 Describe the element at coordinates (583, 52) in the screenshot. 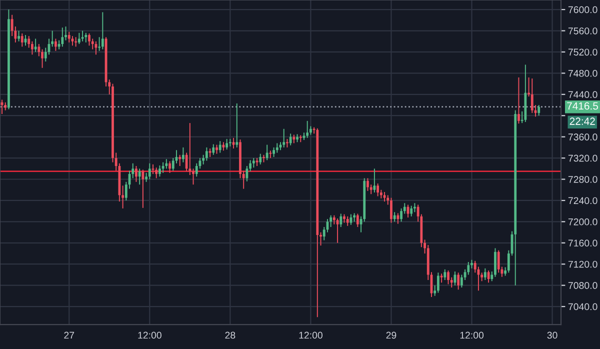

I see `y-tick-label: 7520.0` at that location.